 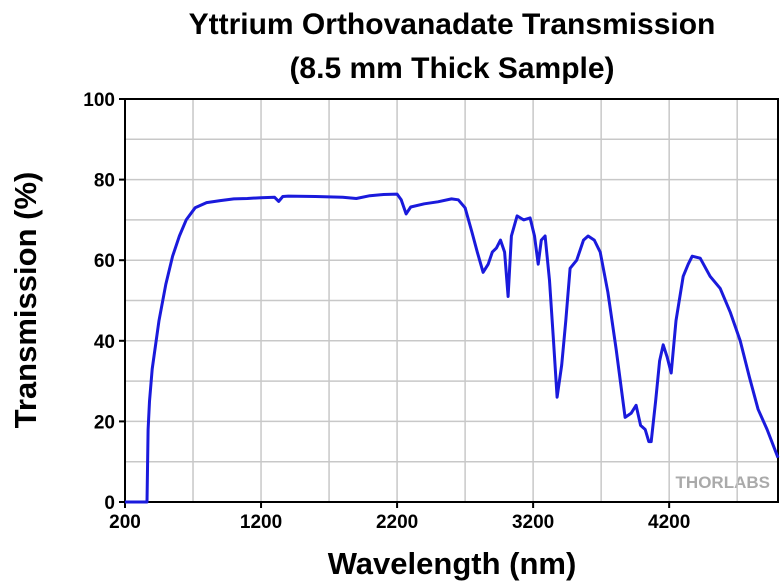 What do you see at coordinates (533, 522) in the screenshot?
I see `x-tick-label: 3200` at bounding box center [533, 522].